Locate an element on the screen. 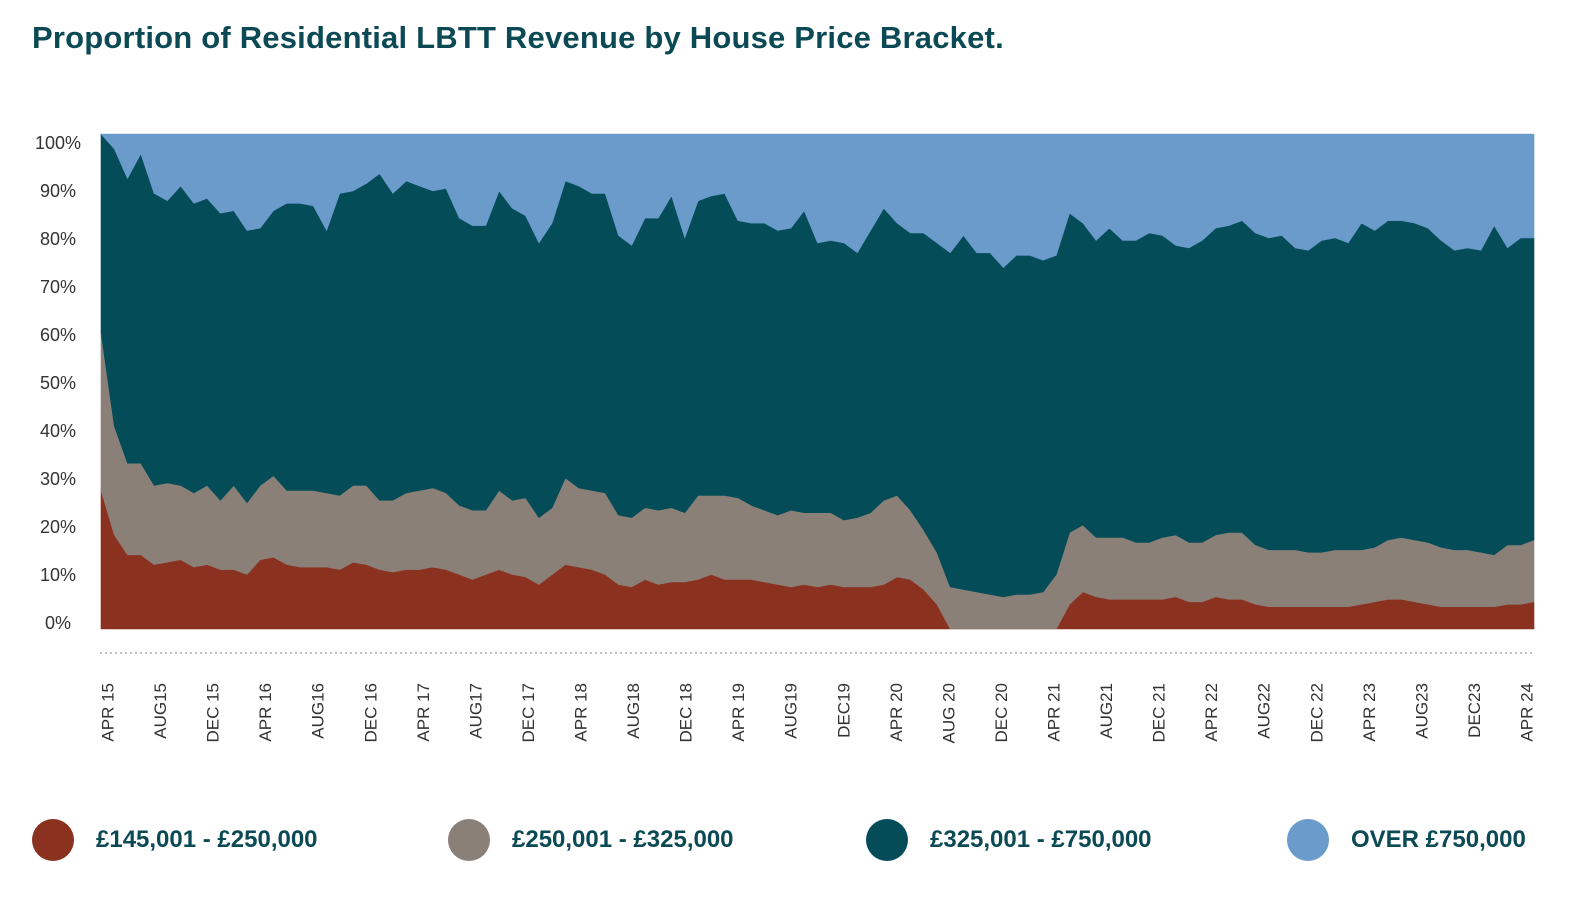  legend-label-over-750k: OVER £750,000 is located at coordinates (1438, 839).